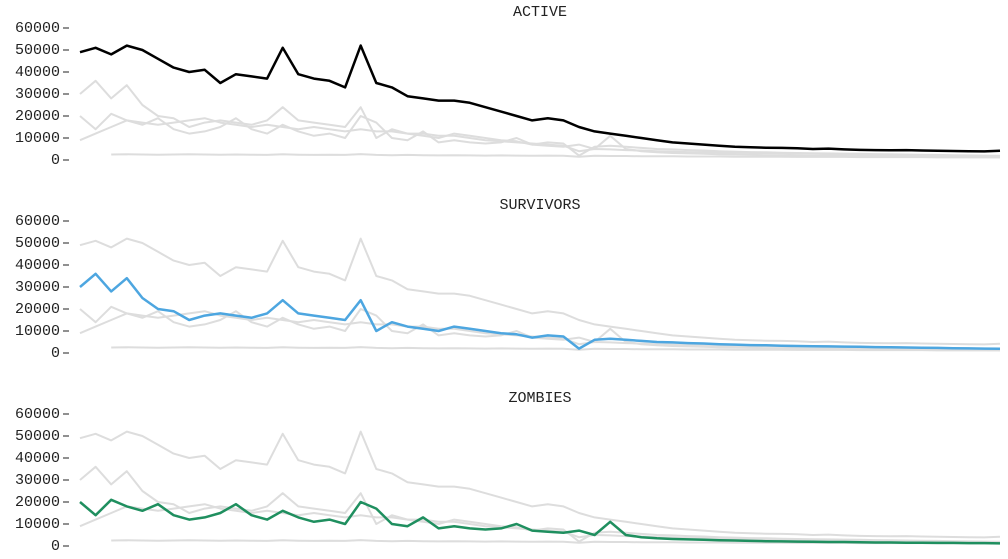 This screenshot has height=559, width=1008. What do you see at coordinates (540, 12) in the screenshot?
I see `panel-title: ACTIVE` at bounding box center [540, 12].